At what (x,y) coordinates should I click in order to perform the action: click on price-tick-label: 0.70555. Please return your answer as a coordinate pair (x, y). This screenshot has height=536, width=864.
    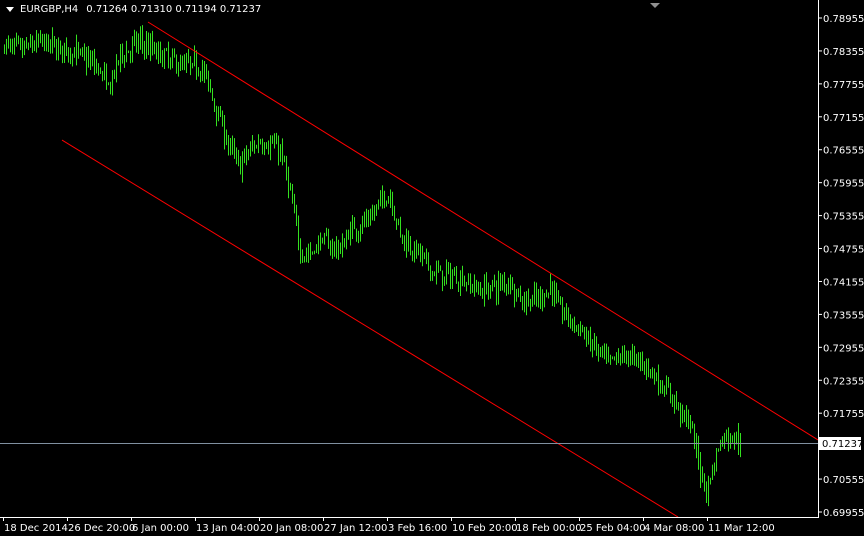
    Looking at the image, I should click on (843, 480).